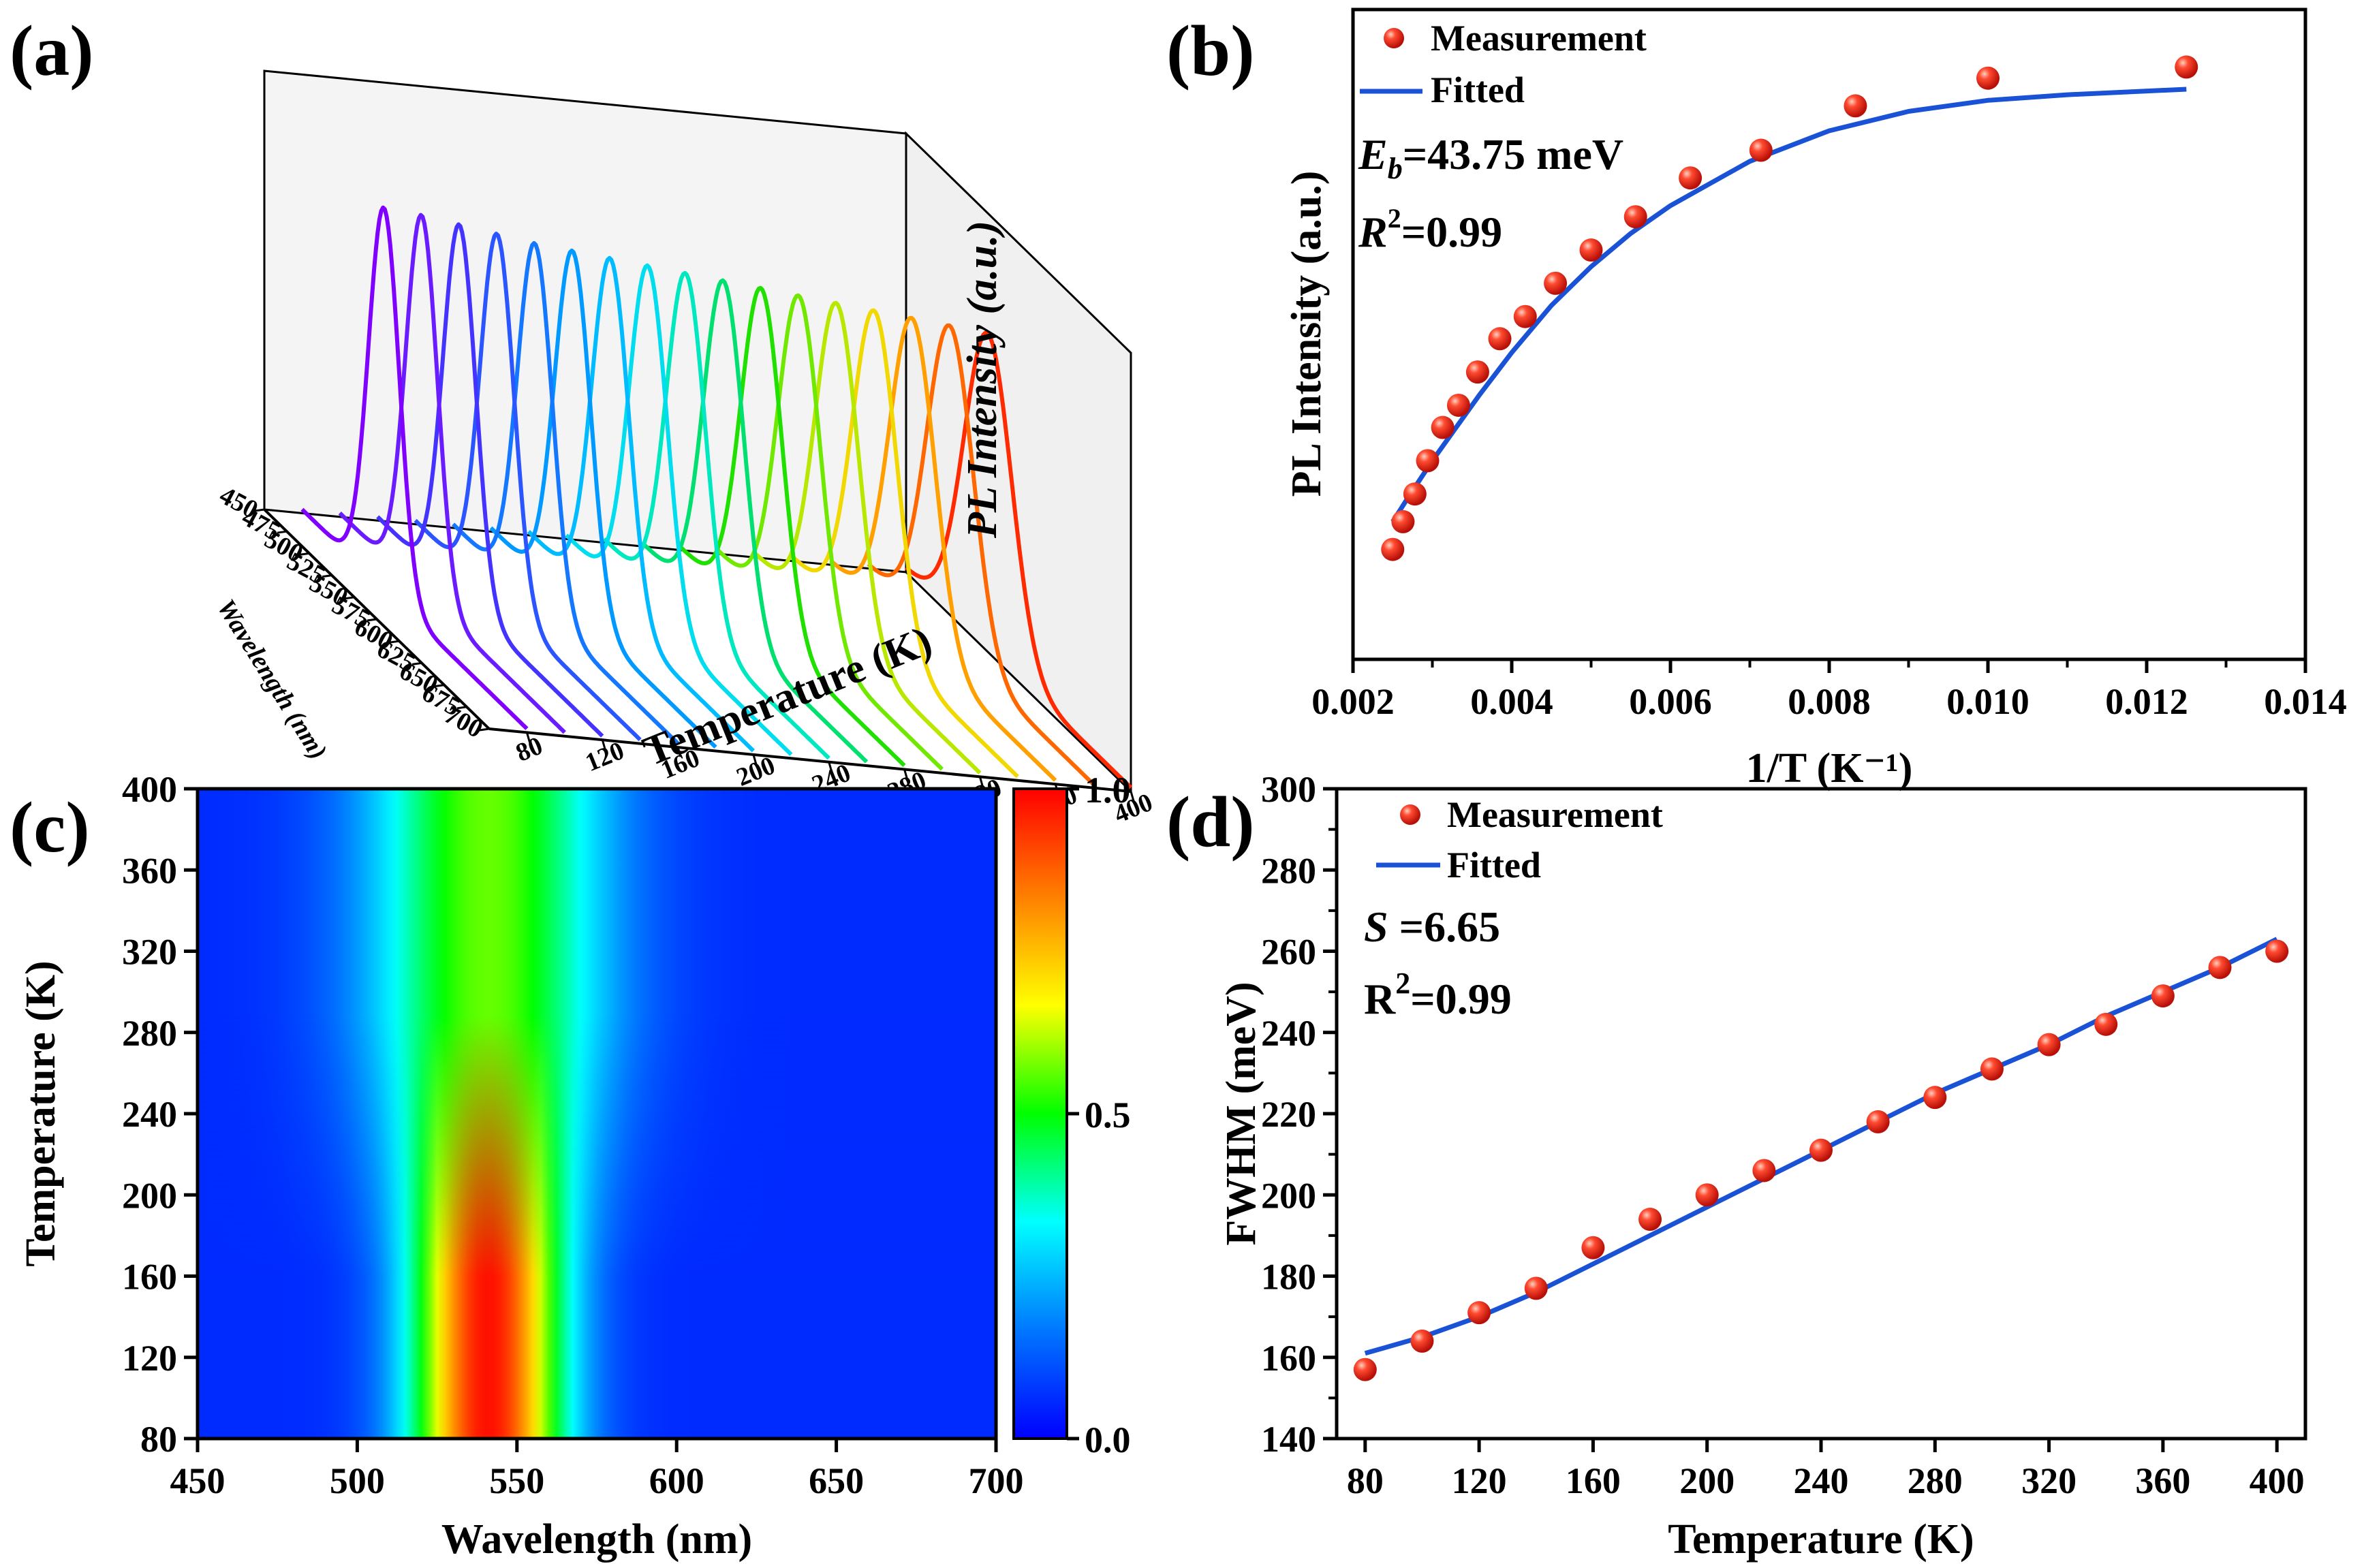 This screenshot has width=2364, height=1568. Describe the element at coordinates (1108, 790) in the screenshot. I see `colorbar-tick-label: 1.0` at that location.